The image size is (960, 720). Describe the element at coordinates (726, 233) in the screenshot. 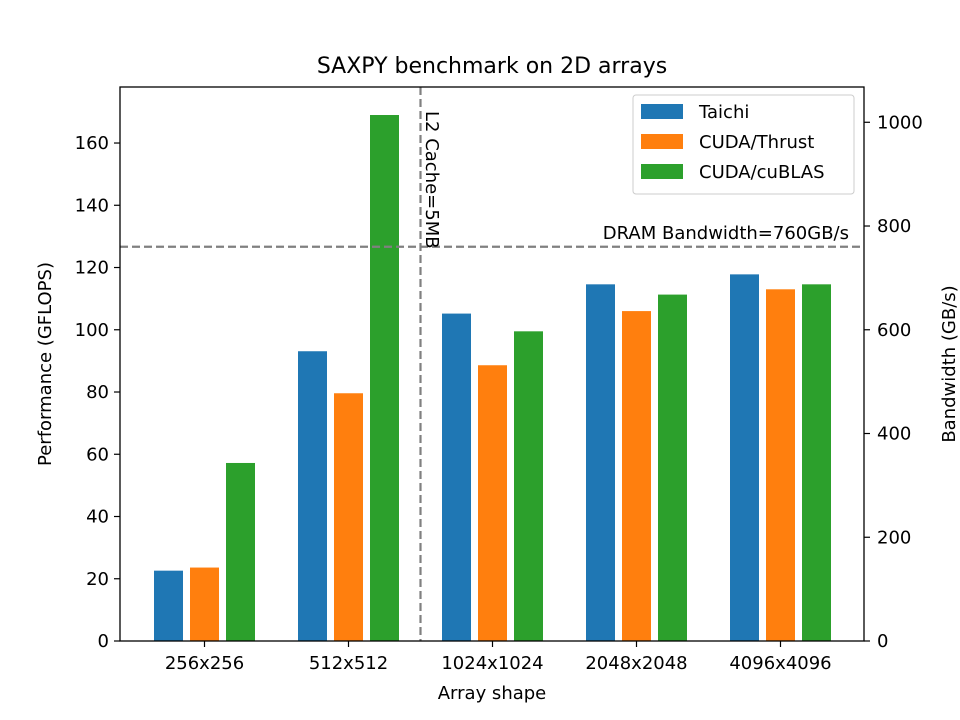

I see `dram-bandwidth-label: DRAM Bandwidth=760GB/s` at that location.